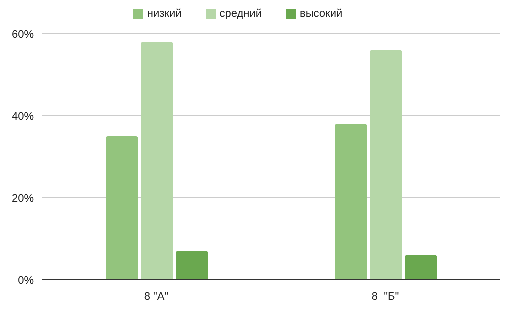 The height and width of the screenshot is (326, 528). What do you see at coordinates (156, 297) in the screenshot?
I see `x-tick-label: 8 "А"` at bounding box center [156, 297].